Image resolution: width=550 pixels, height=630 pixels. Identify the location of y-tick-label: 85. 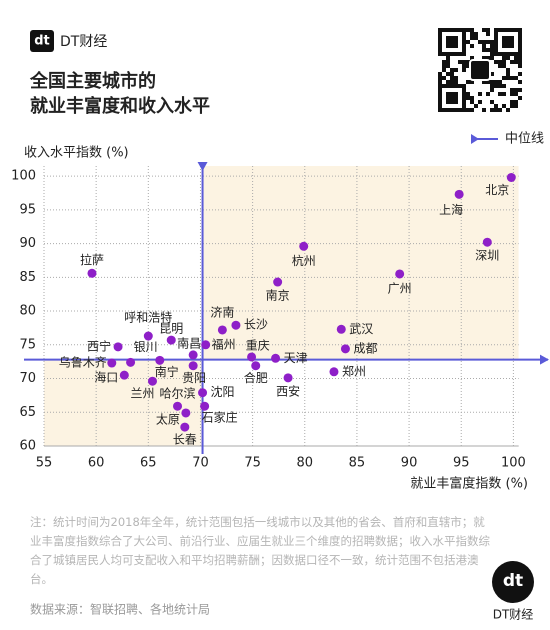
(27, 277).